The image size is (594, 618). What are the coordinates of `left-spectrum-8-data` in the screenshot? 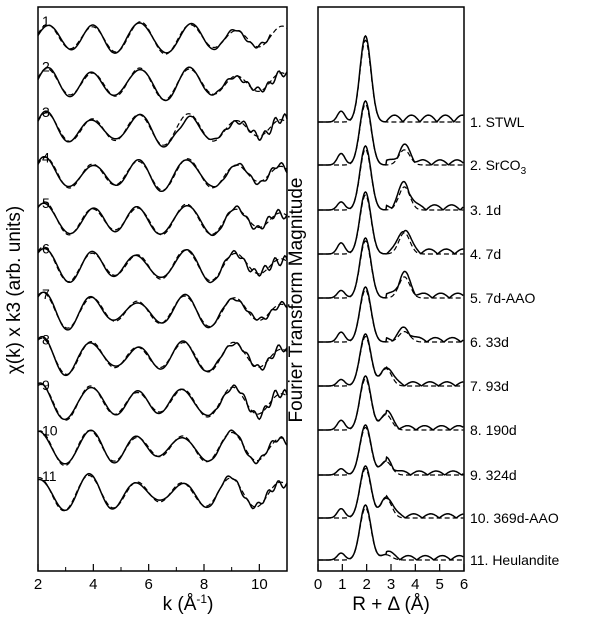 It's located at (162, 356).